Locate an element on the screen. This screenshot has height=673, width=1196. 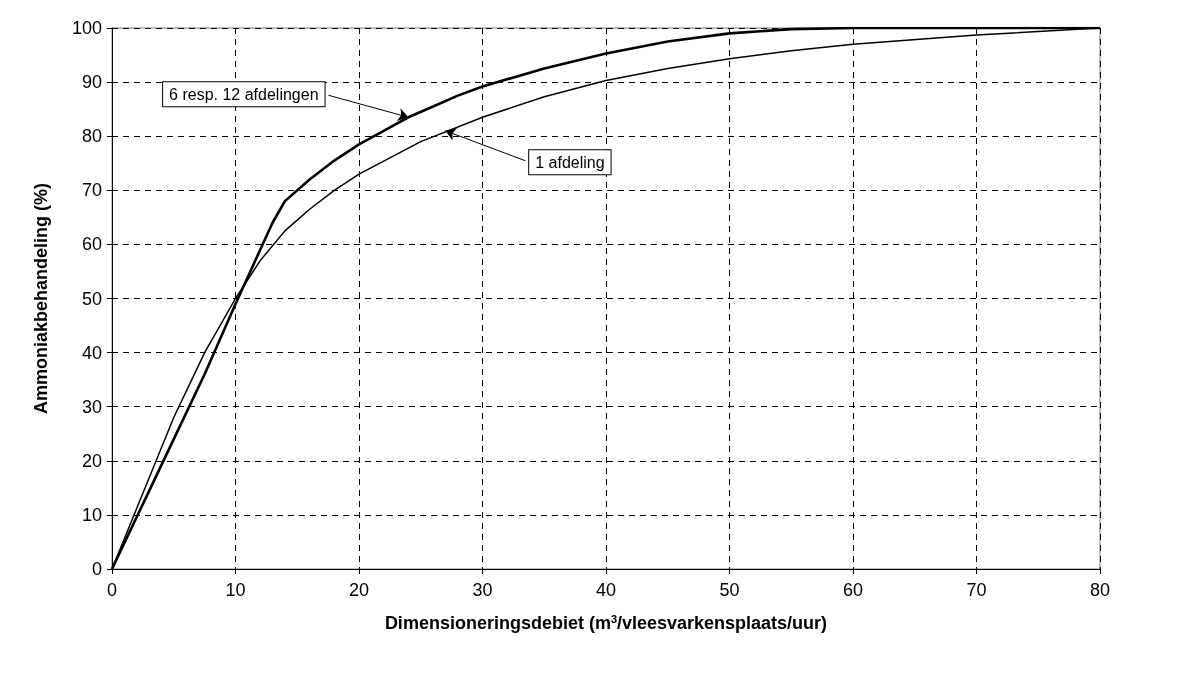
x-tick-label: 40 is located at coordinates (606, 590).